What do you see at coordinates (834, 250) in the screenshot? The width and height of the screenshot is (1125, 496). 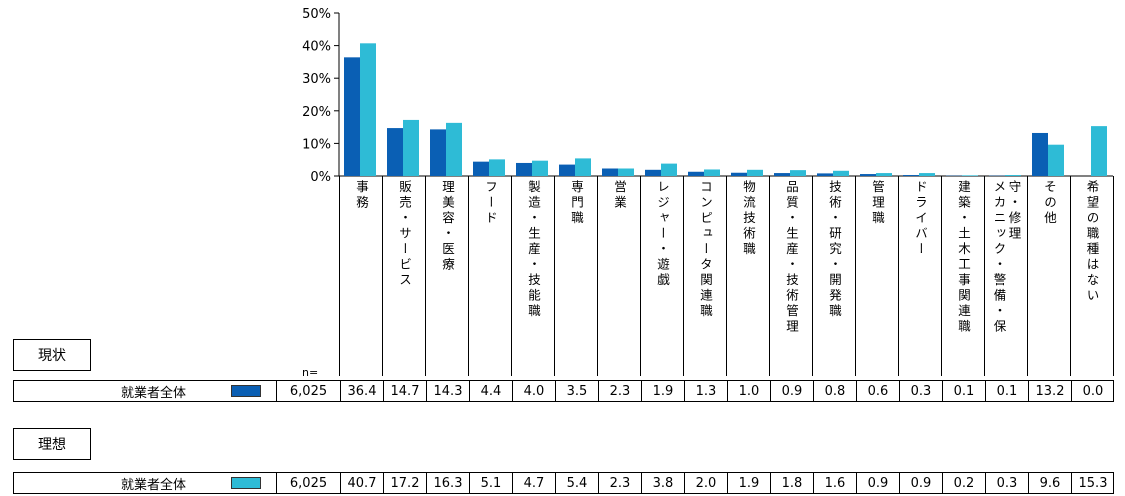 I see `category-label-text: 技術・研究・開発職` at bounding box center [834, 250].